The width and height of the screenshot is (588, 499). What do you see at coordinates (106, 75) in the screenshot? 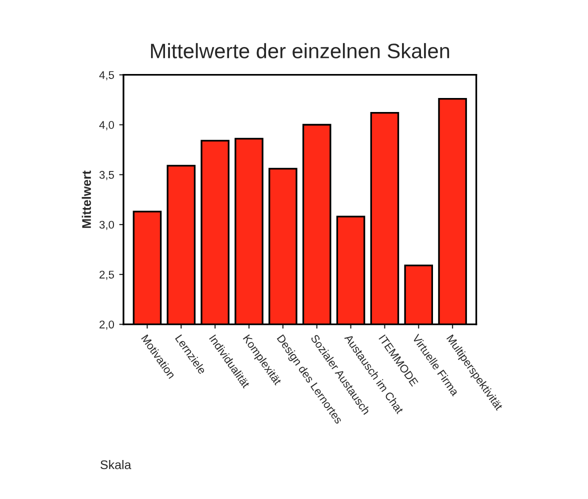
I see `y-tick-label: 4,5` at bounding box center [106, 75].